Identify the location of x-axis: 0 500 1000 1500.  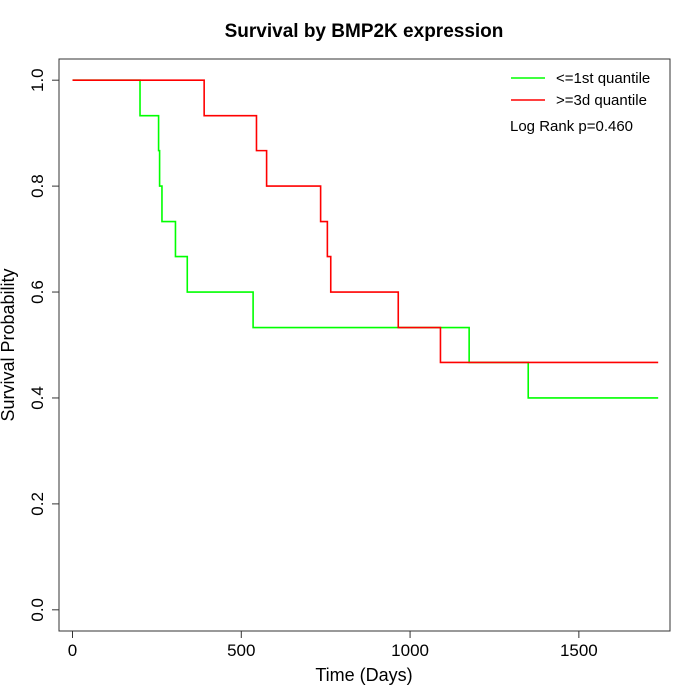
(333, 645).